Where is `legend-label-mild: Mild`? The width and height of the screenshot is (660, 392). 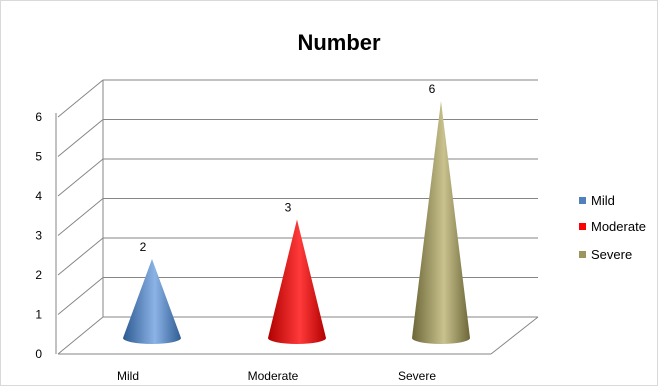 legend-label-mild: Mild is located at coordinates (603, 200).